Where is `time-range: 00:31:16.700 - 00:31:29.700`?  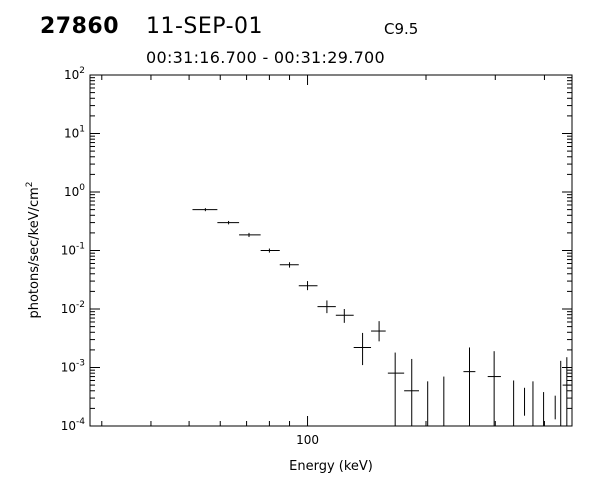 time-range: 00:31:16.700 - 00:31:29.700 is located at coordinates (266, 57).